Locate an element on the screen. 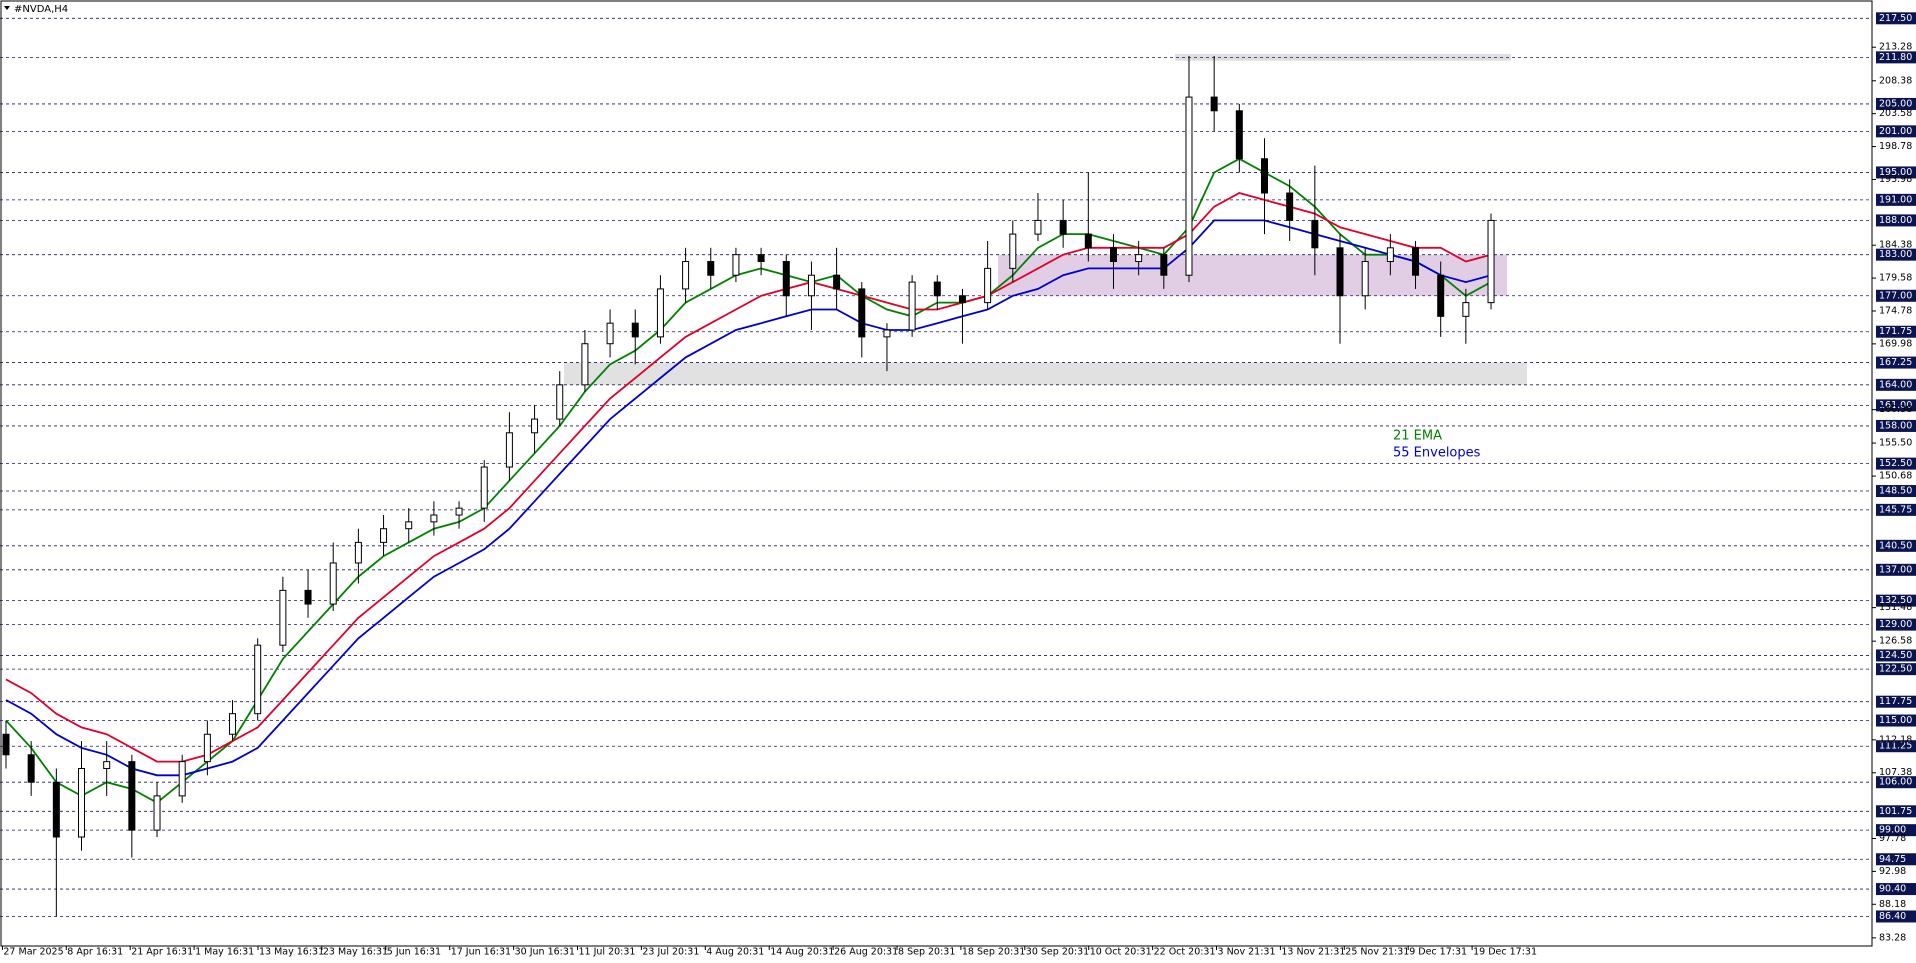 The image size is (1916, 963). x-tick-label: 3 Nov 21:31 is located at coordinates (1247, 952).